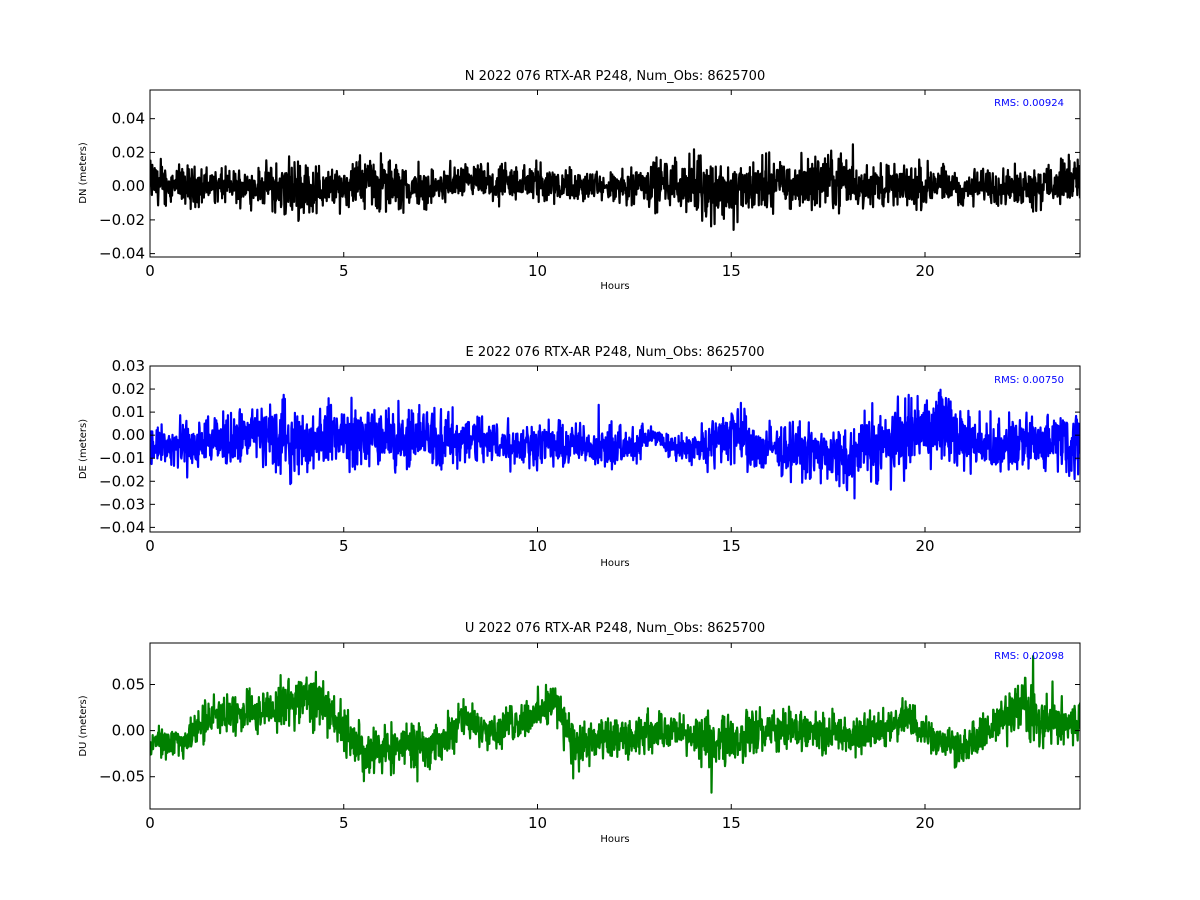 This screenshot has height=900, width=1200. I want to click on y-tick-label: 0.05, so click(128, 685).